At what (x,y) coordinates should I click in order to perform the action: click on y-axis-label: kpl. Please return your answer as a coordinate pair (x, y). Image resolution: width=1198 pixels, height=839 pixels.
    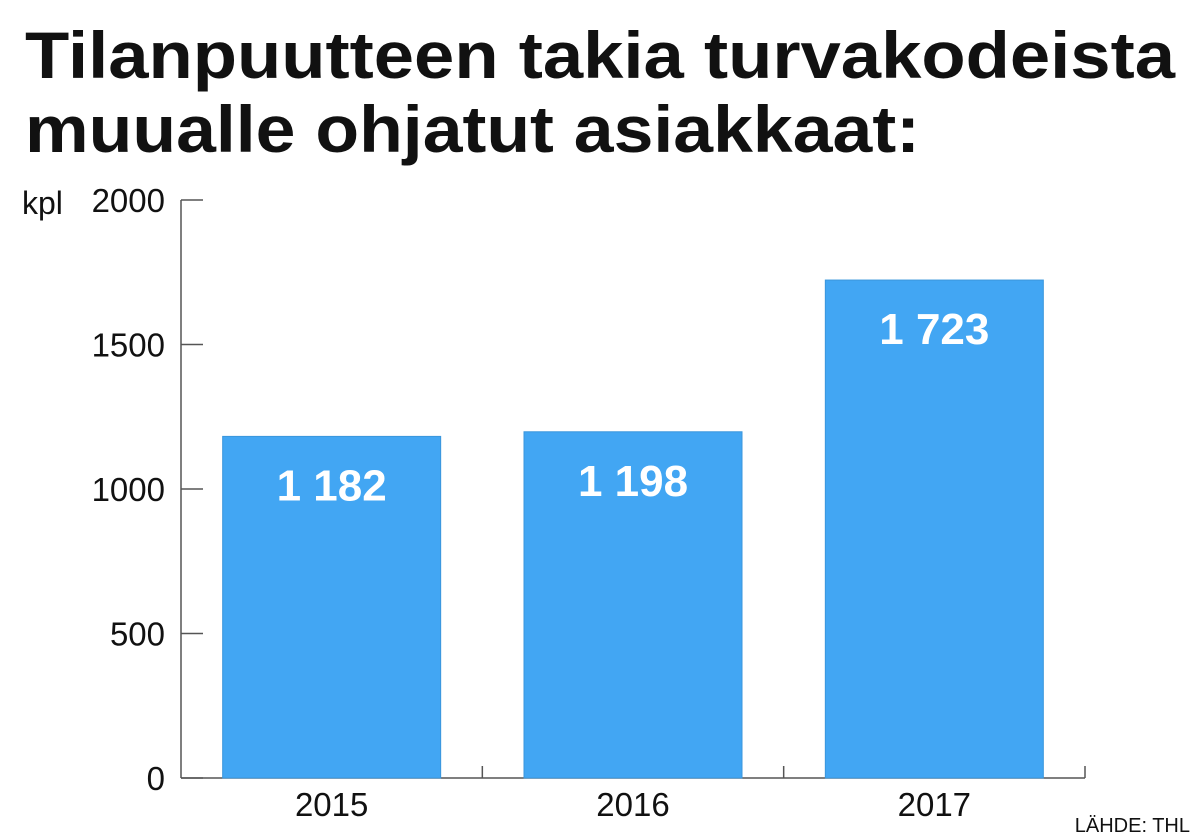
    Looking at the image, I should click on (42, 203).